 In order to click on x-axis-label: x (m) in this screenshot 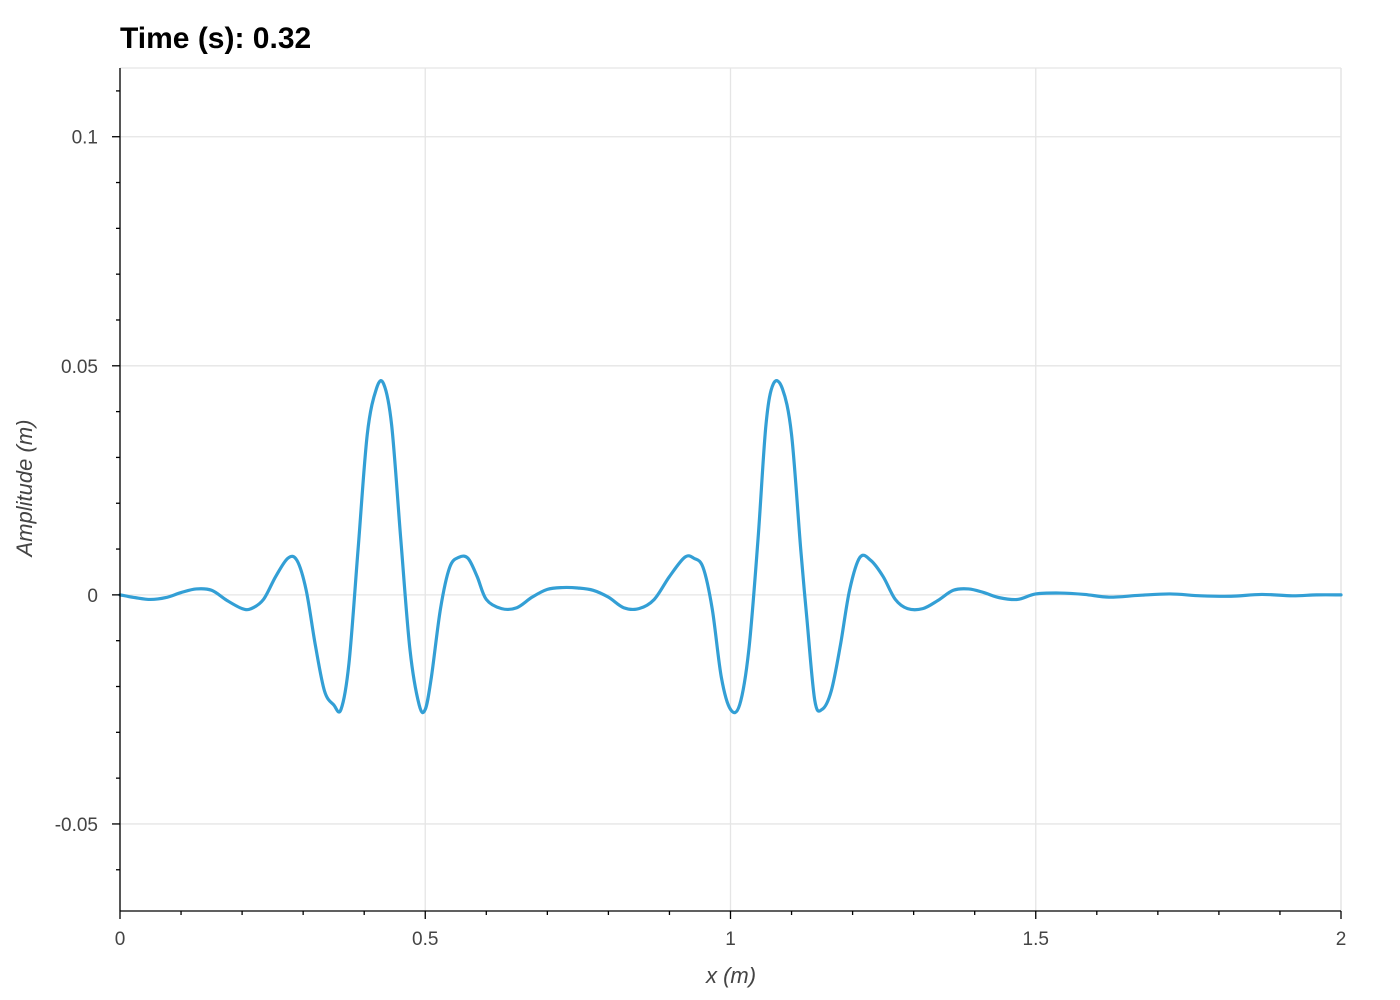, I will do `click(730, 975)`.